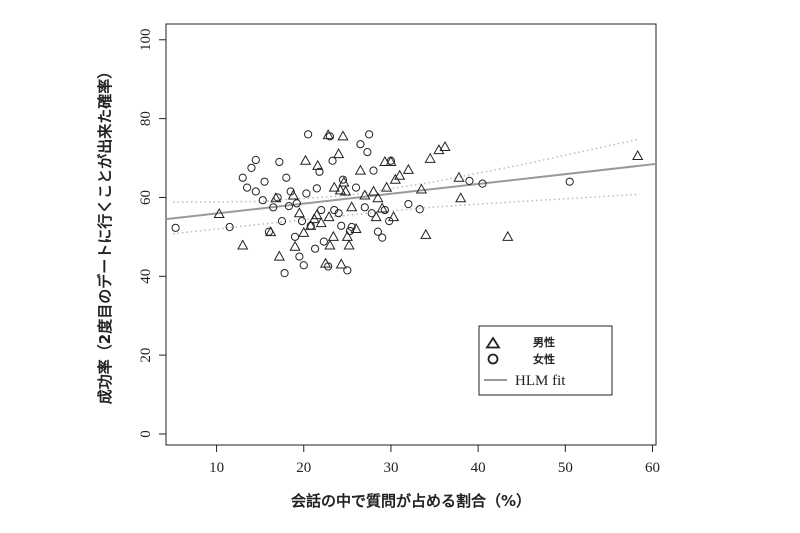 The height and width of the screenshot is (533, 800). What do you see at coordinates (434, 460) in the screenshot?
I see `x-axis: 10 20 30 40 50 60` at bounding box center [434, 460].